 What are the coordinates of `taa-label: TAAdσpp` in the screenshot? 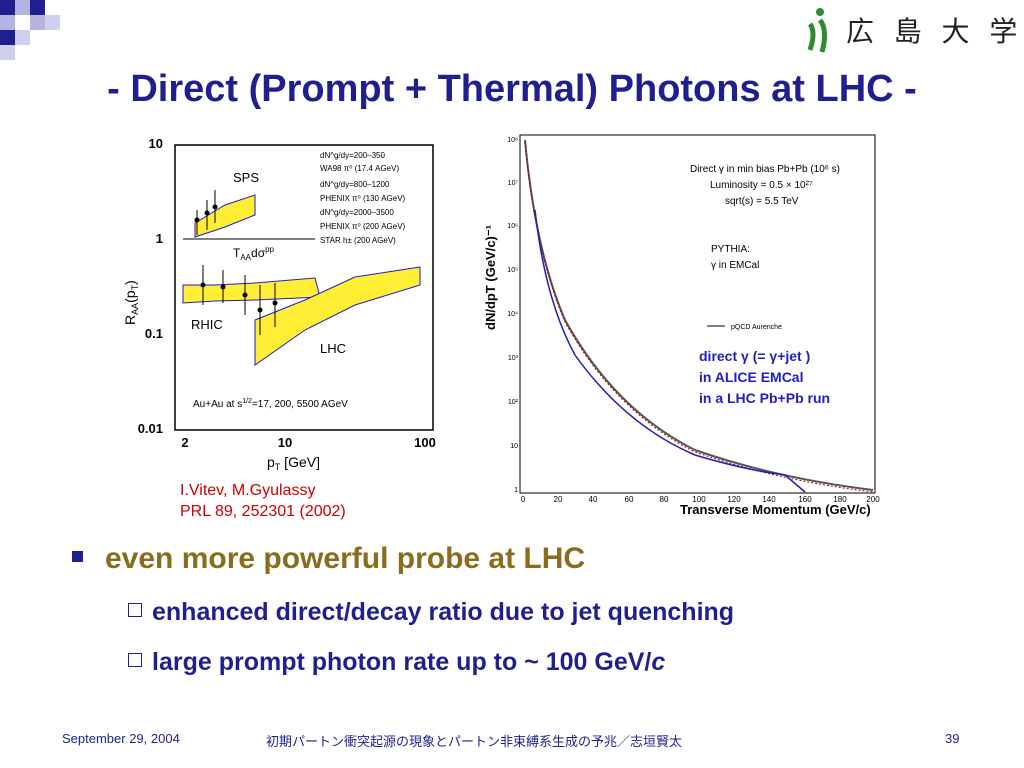 It's located at (254, 253).